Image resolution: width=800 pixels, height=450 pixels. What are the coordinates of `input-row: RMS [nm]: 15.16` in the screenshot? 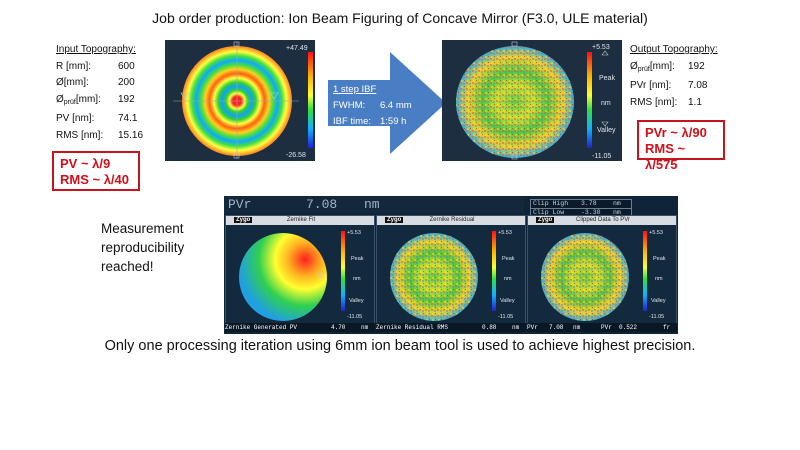 It's located at (100, 135).